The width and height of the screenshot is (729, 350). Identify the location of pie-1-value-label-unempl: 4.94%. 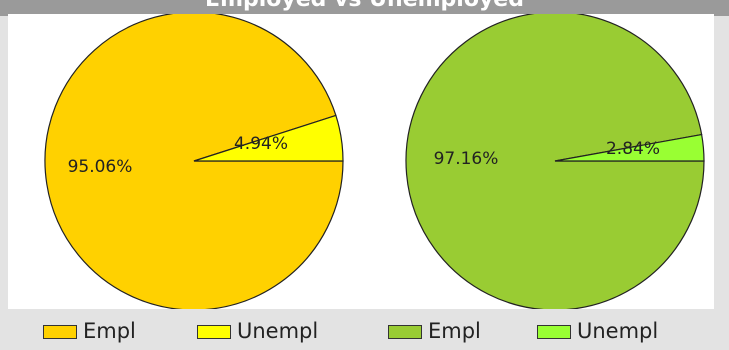
(261, 144).